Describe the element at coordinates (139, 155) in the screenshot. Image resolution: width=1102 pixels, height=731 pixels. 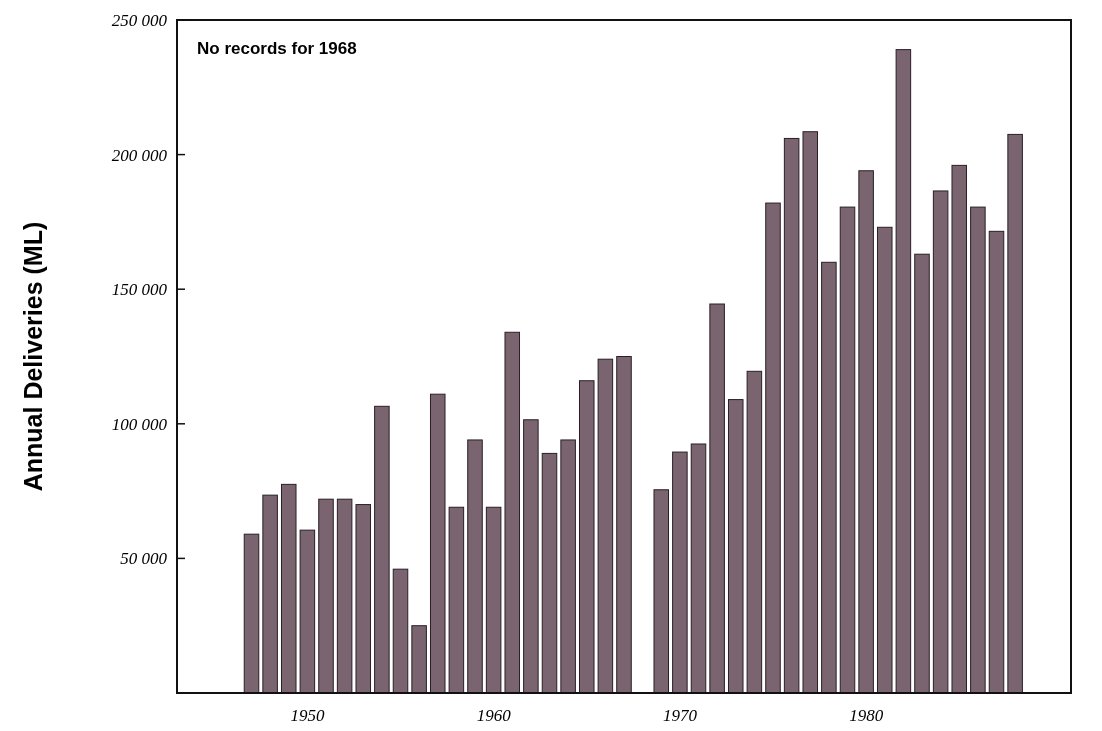
I see `y-tick-label: 200 000` at that location.